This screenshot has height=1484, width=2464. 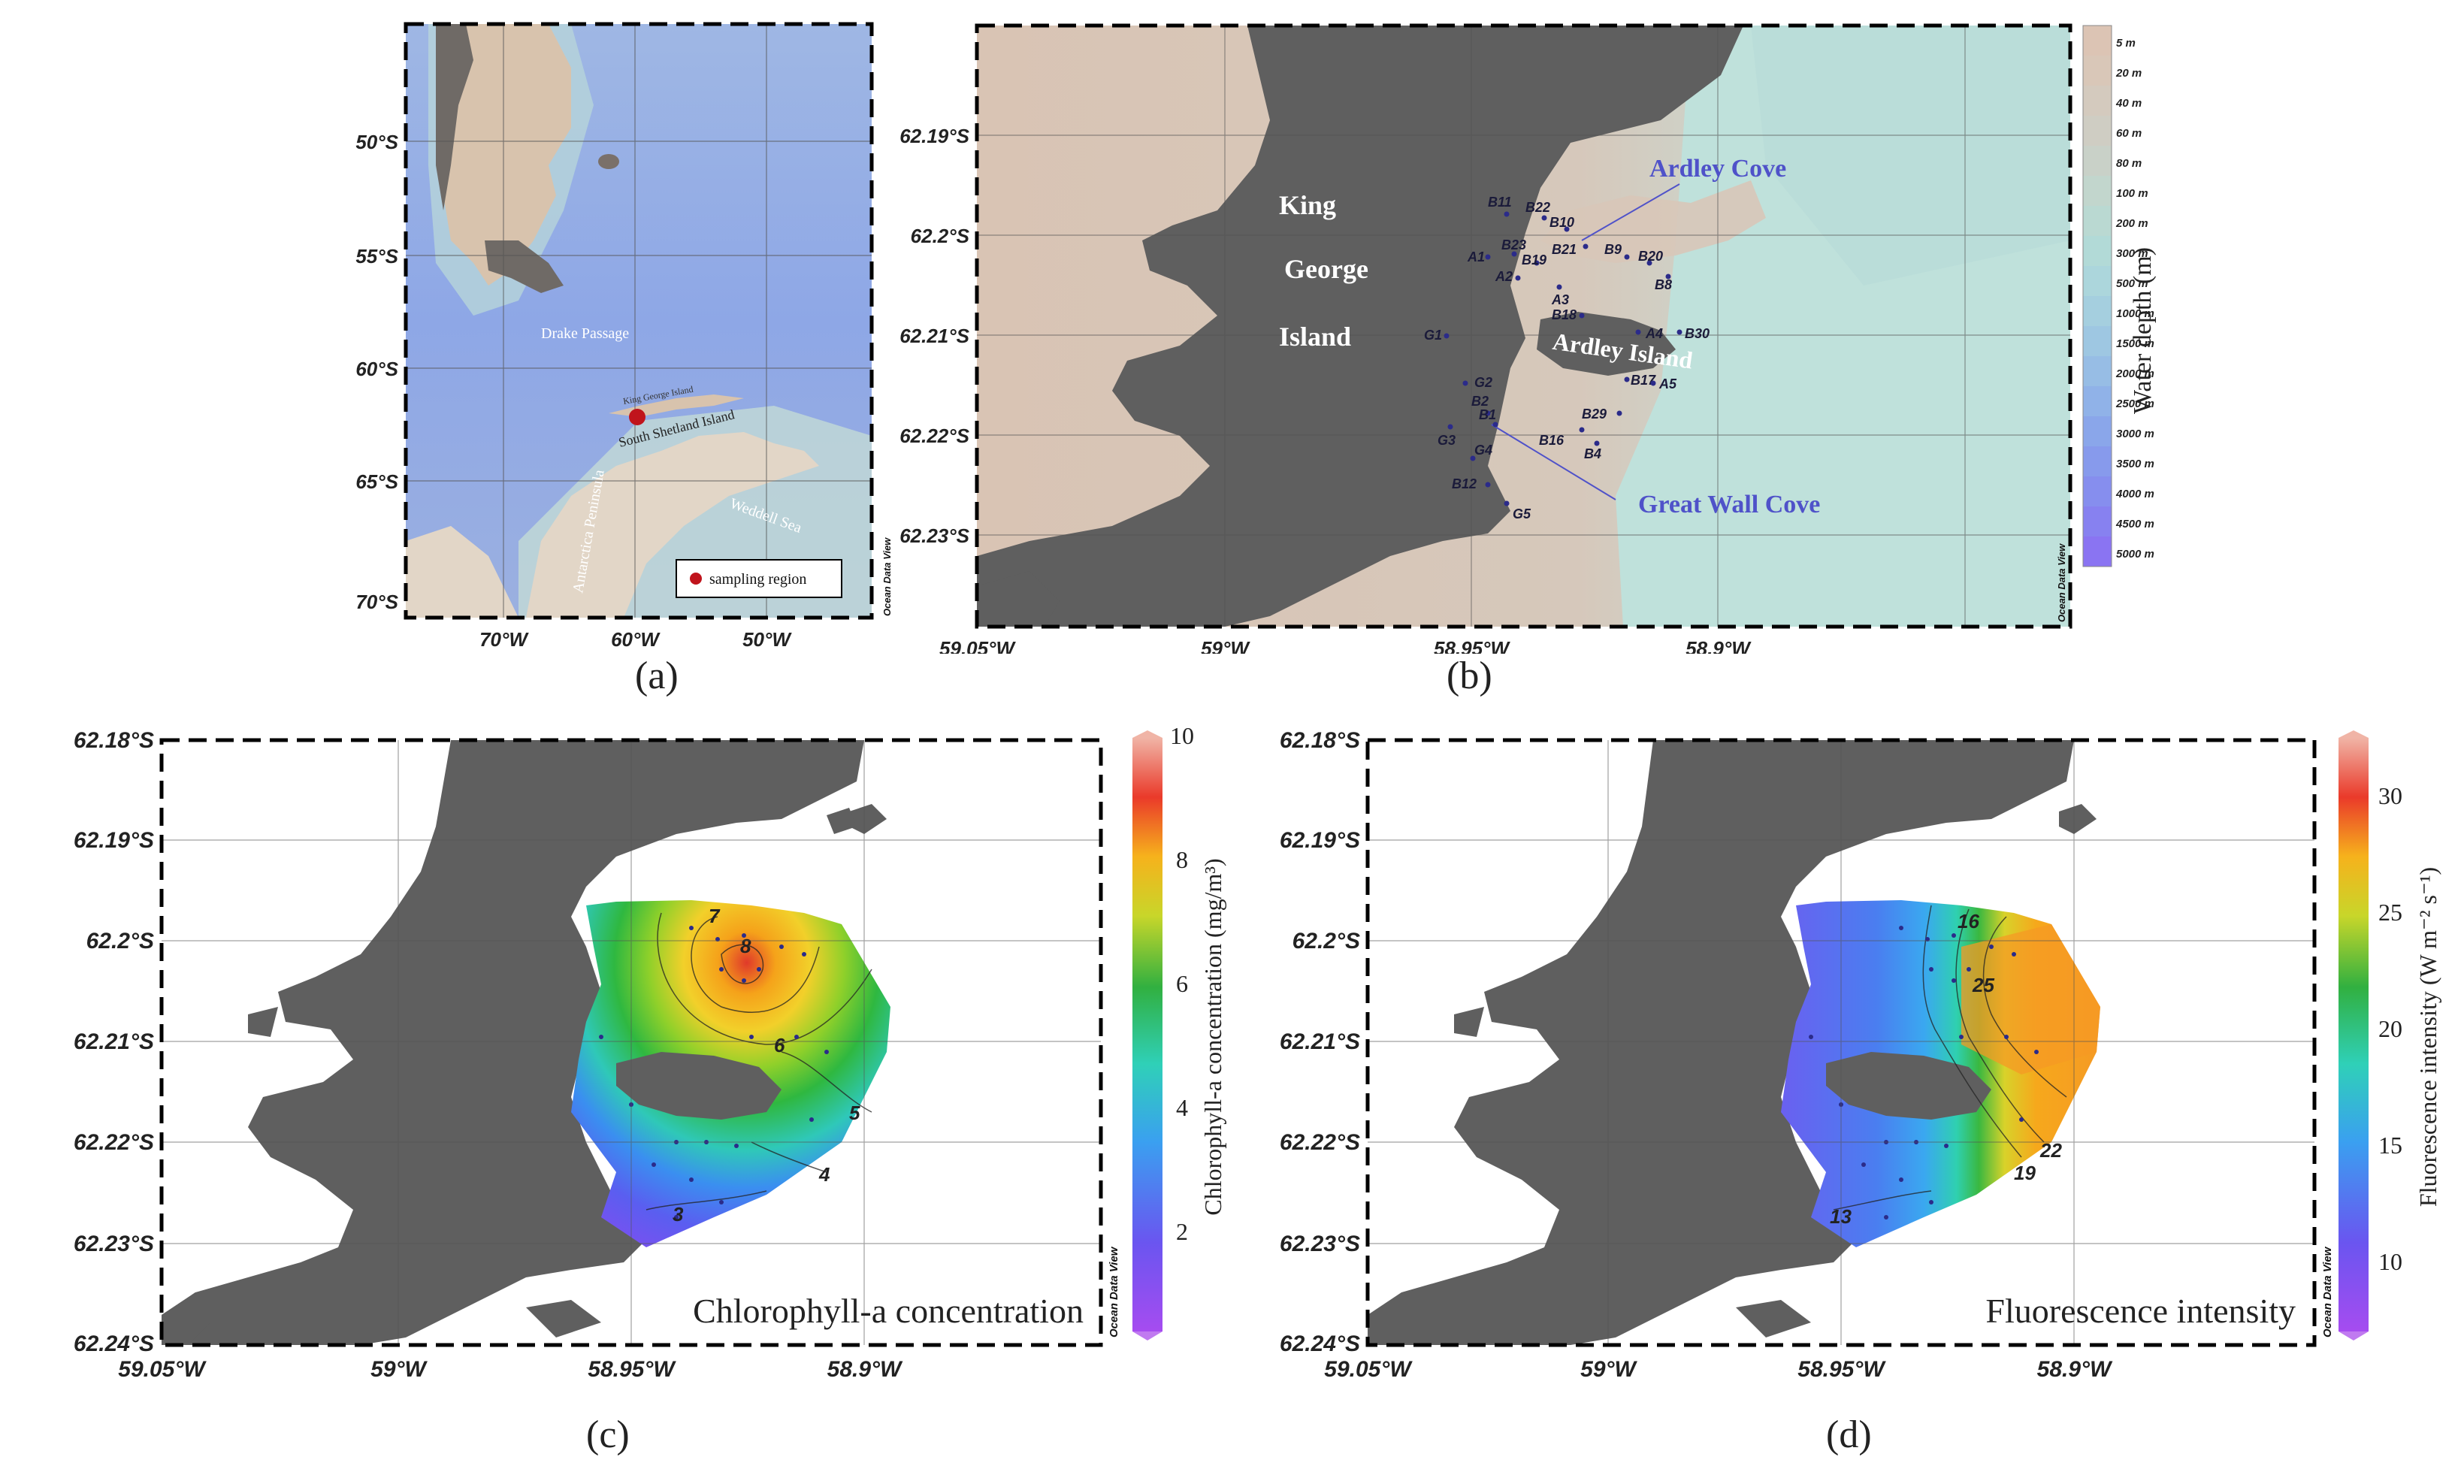 What do you see at coordinates (1650, 257) in the screenshot?
I see `station-label: B20` at bounding box center [1650, 257].